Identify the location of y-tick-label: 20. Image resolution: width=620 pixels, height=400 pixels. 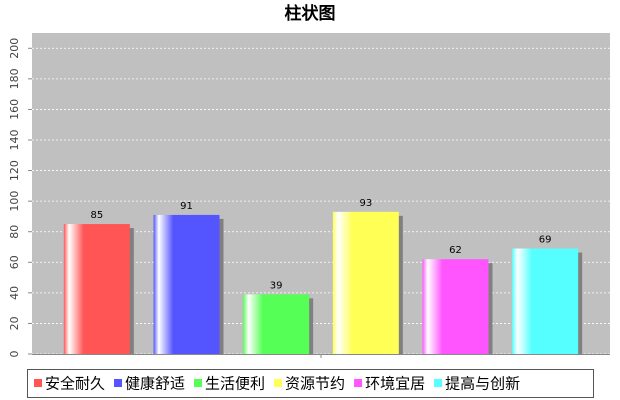
(14, 323).